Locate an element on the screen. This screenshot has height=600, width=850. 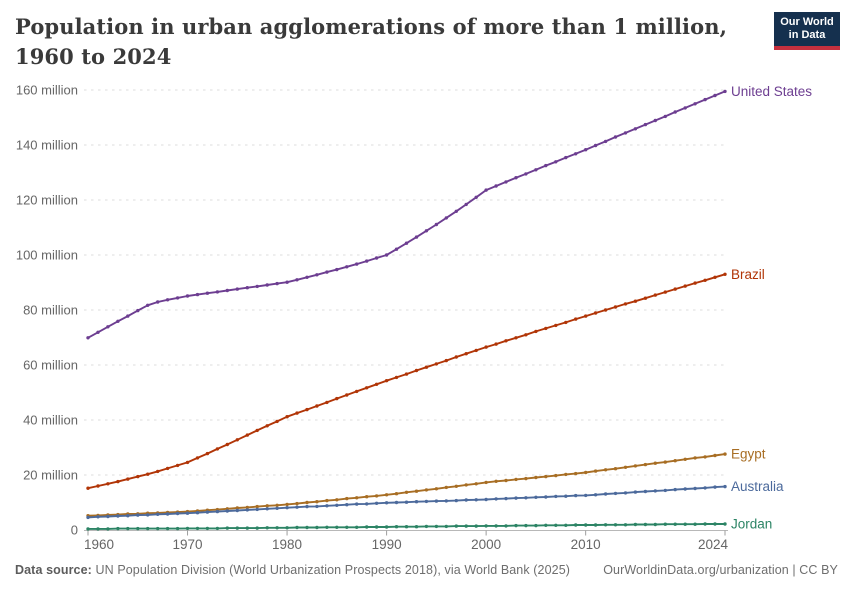
point-australia-1994 is located at coordinates (426, 501).